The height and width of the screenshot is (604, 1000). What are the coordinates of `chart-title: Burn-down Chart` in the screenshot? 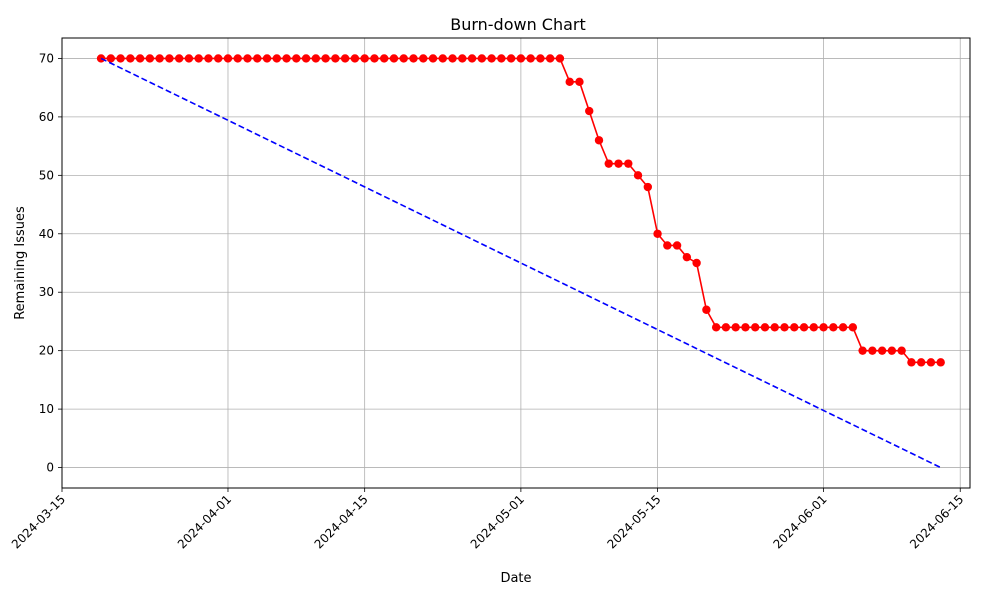 It's located at (518, 24).